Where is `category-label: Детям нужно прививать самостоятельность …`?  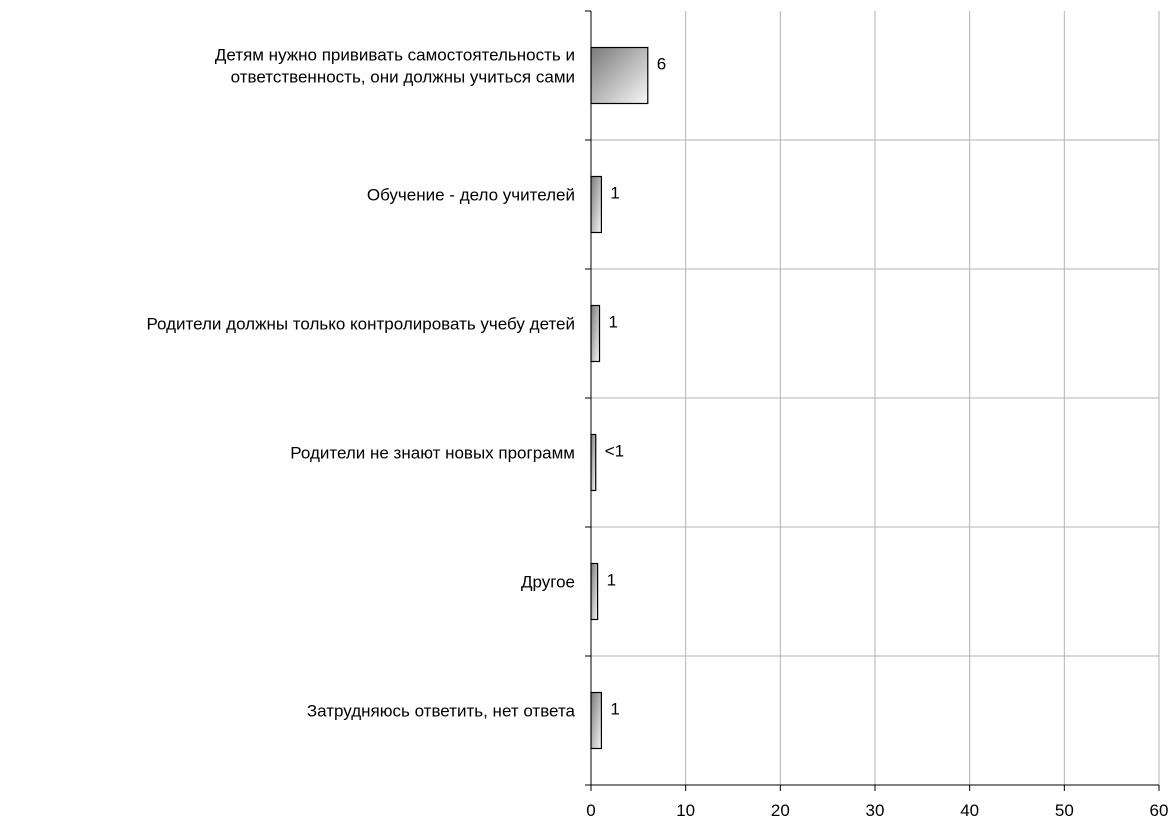
category-label: Детям нужно прививать самостоятельность … is located at coordinates (395, 55).